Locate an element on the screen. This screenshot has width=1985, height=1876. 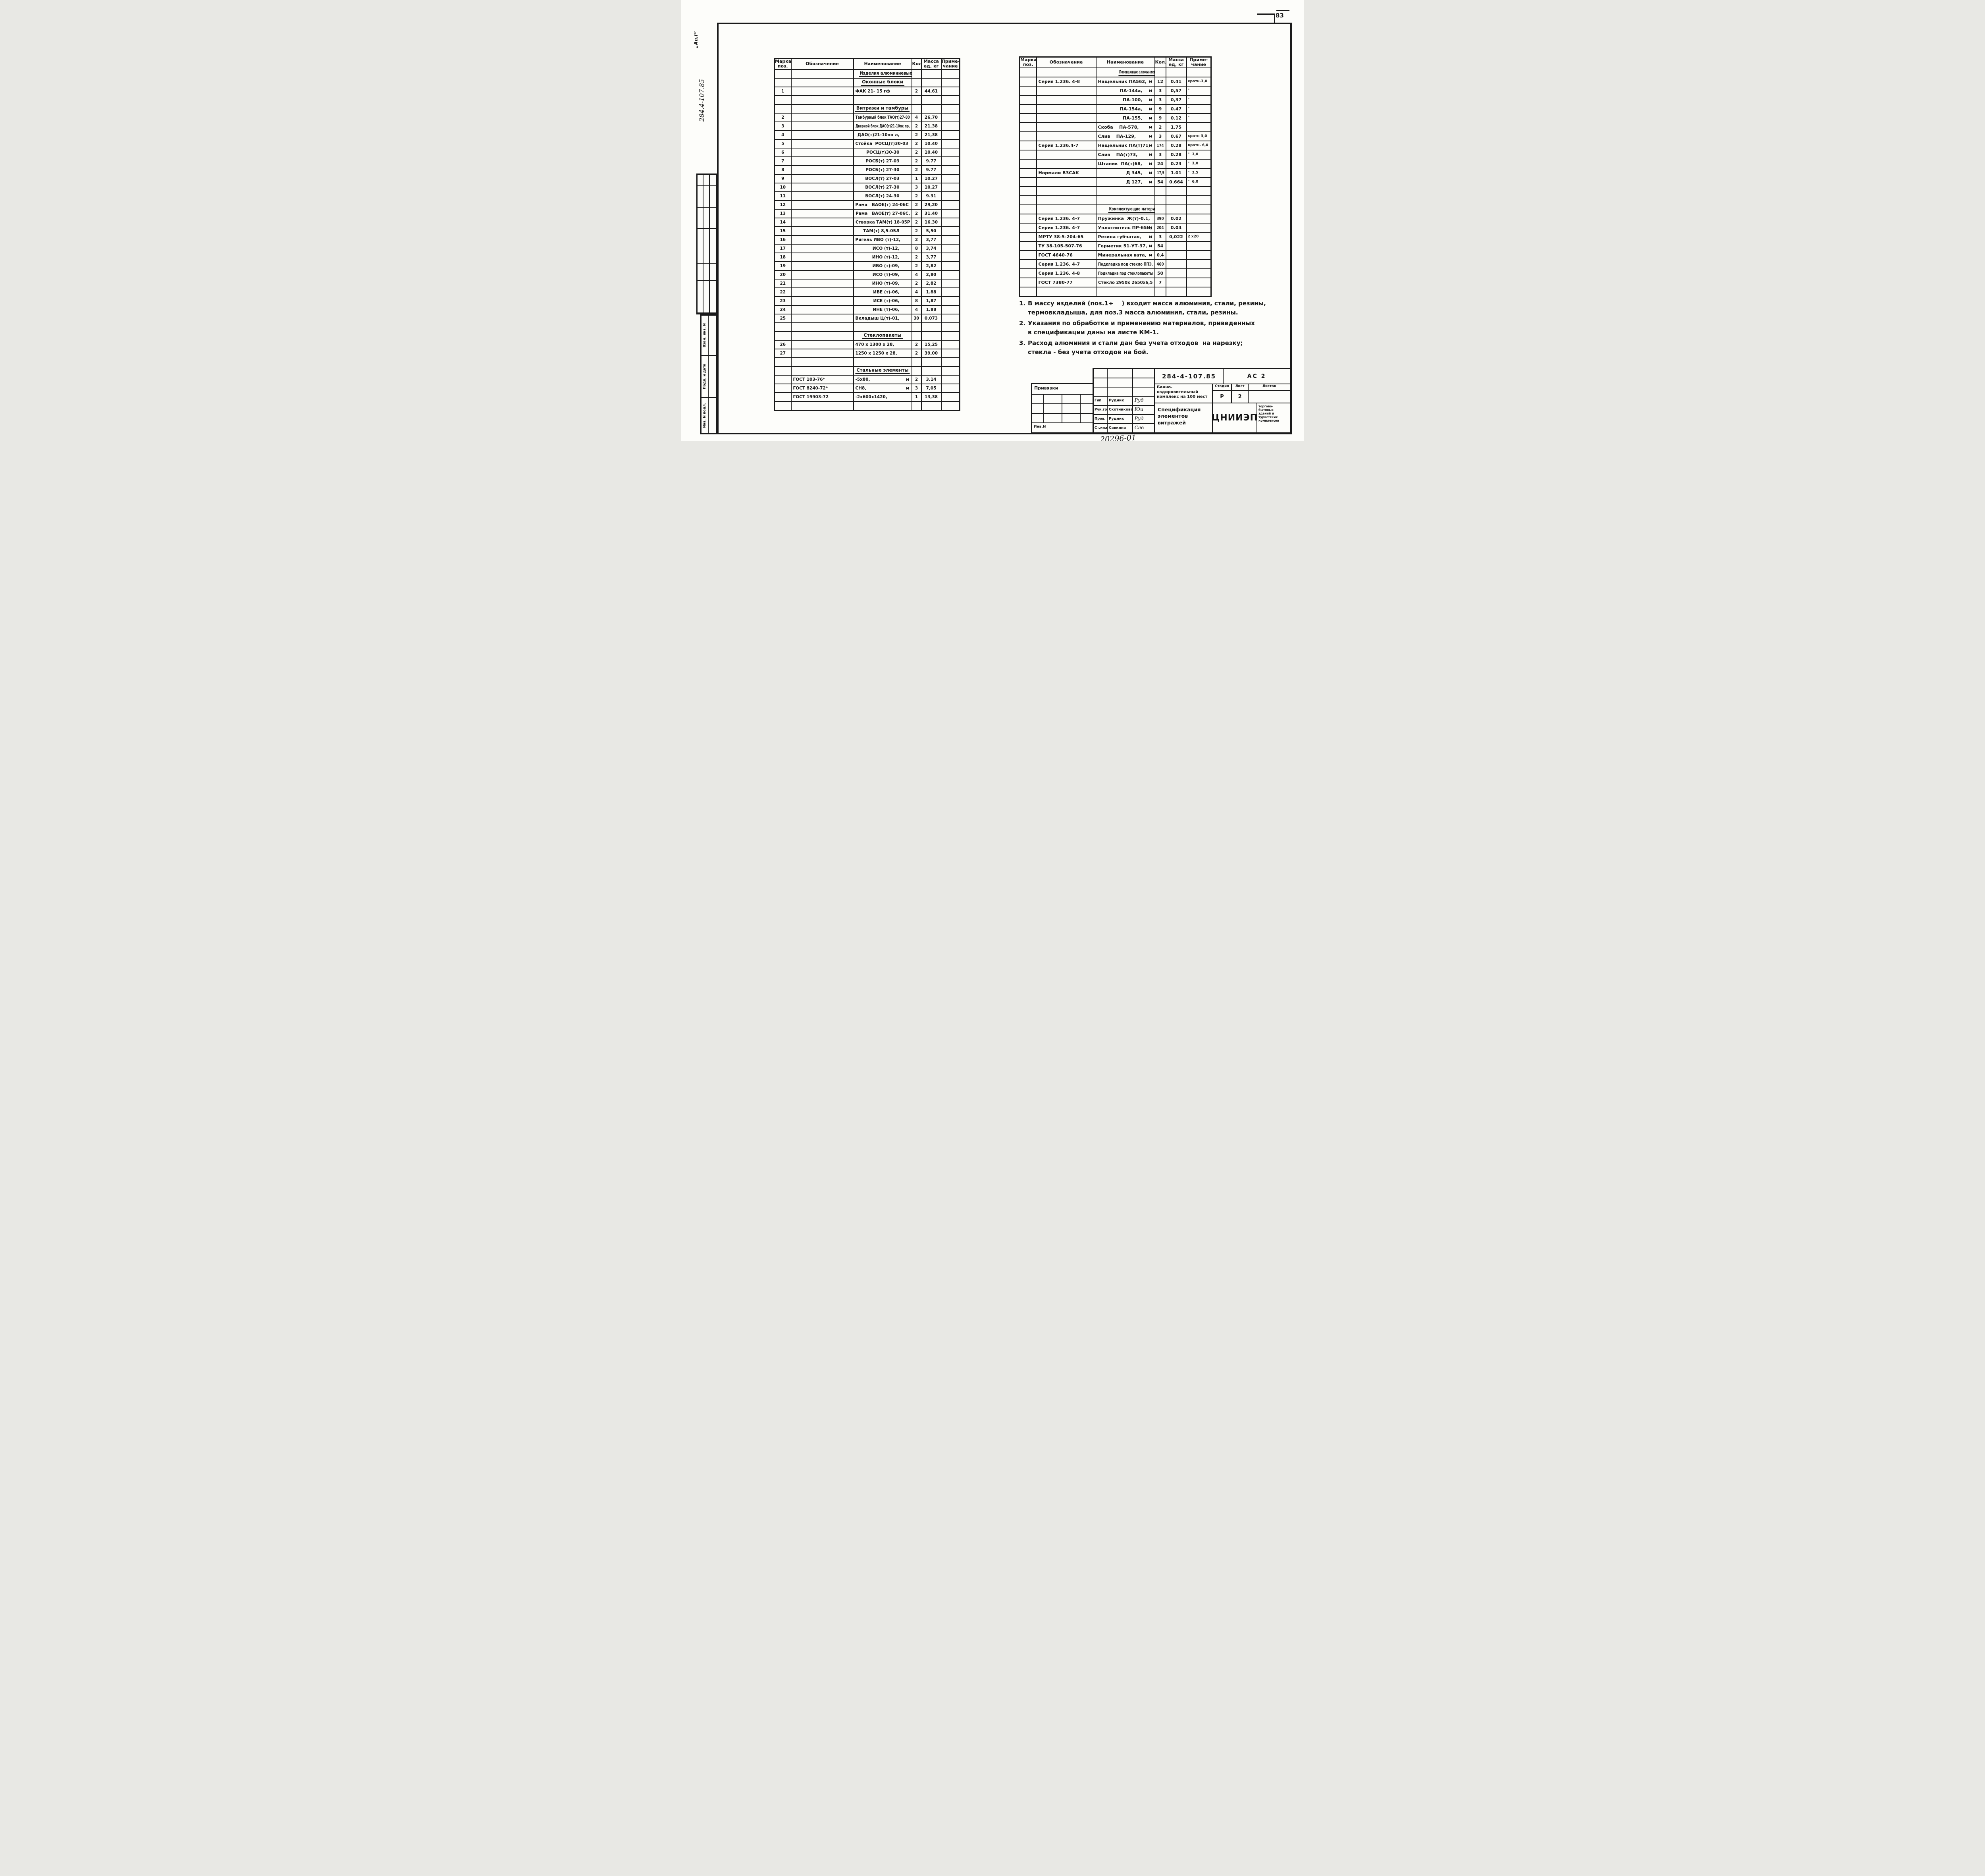
mass-cell: 29,20 is located at coordinates (931, 205).